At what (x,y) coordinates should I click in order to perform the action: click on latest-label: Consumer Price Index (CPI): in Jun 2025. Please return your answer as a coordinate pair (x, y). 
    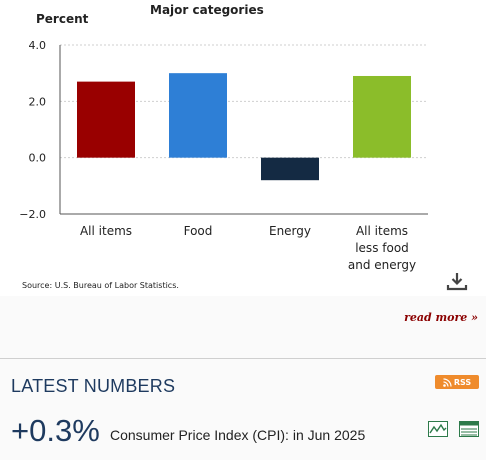
    Looking at the image, I should click on (238, 435).